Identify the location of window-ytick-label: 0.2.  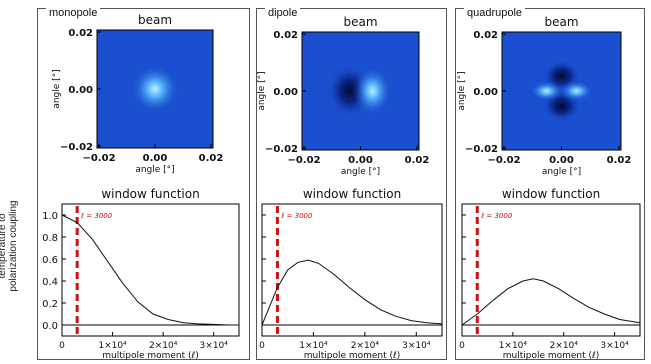
(50, 304).